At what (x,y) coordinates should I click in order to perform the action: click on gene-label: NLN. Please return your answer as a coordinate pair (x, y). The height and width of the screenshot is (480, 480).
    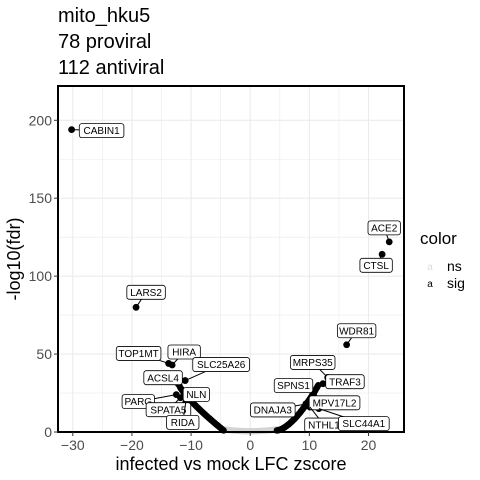
    Looking at the image, I should click on (196, 395).